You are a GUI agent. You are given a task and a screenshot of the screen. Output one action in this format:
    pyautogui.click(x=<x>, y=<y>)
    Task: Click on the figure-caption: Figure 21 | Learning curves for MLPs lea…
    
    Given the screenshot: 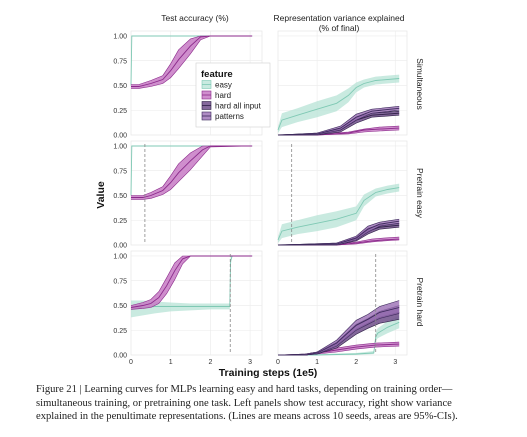 What is the action you would take?
    pyautogui.click(x=271, y=403)
    